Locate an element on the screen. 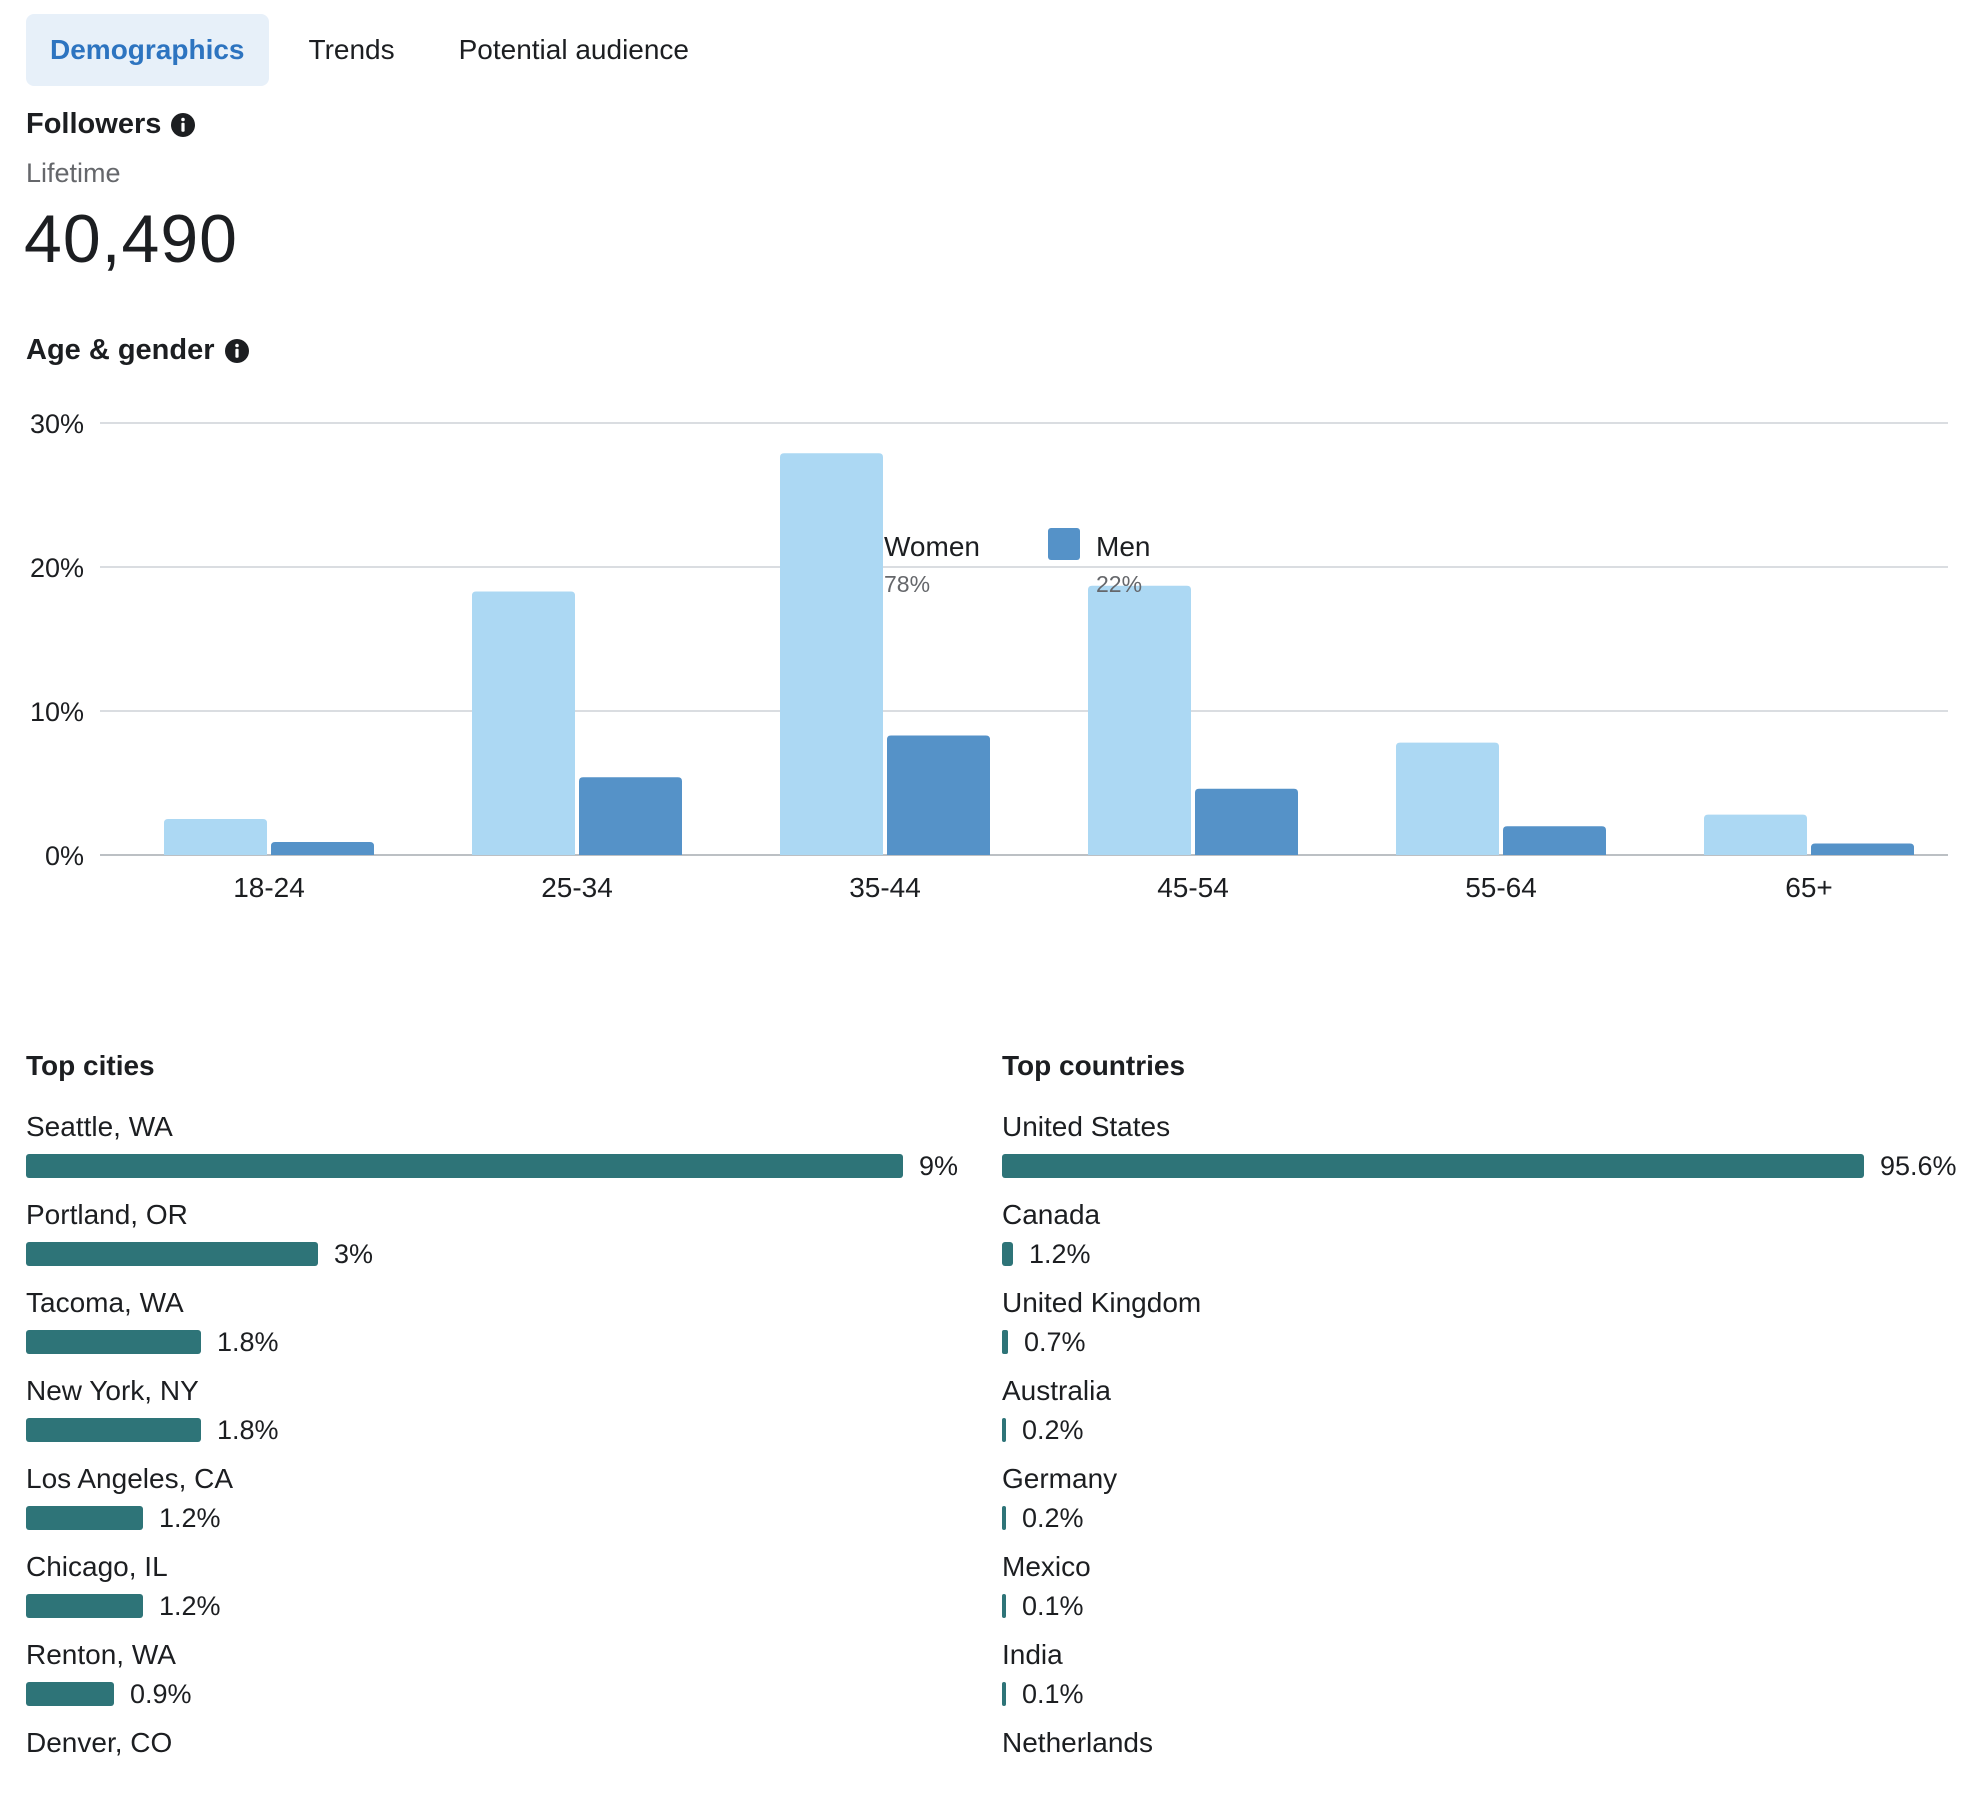  value-label: 95.6% is located at coordinates (1918, 1165).